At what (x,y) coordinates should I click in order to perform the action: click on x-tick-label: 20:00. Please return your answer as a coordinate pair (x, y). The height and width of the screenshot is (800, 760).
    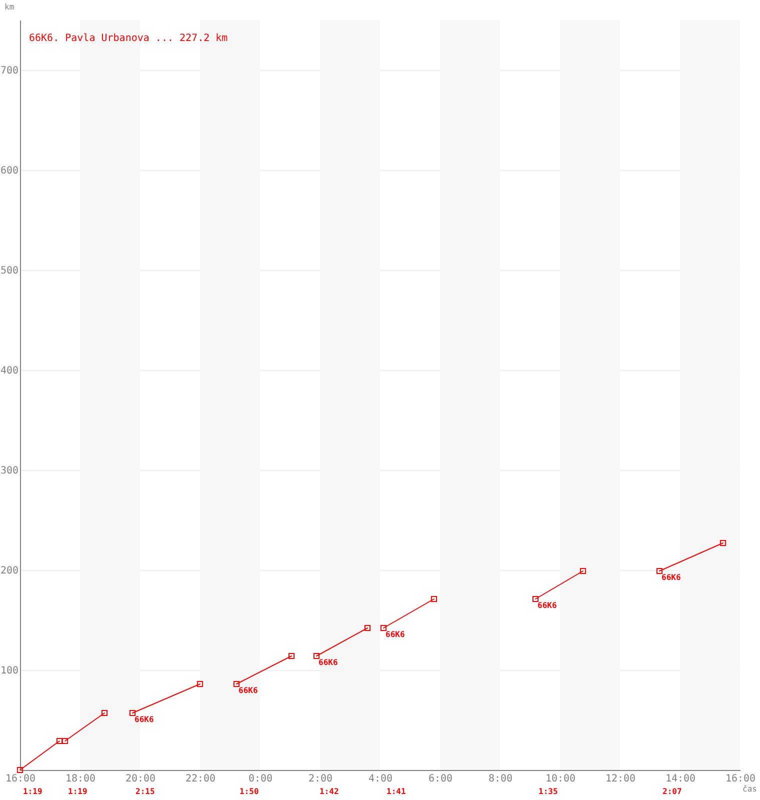
    Looking at the image, I should click on (140, 779).